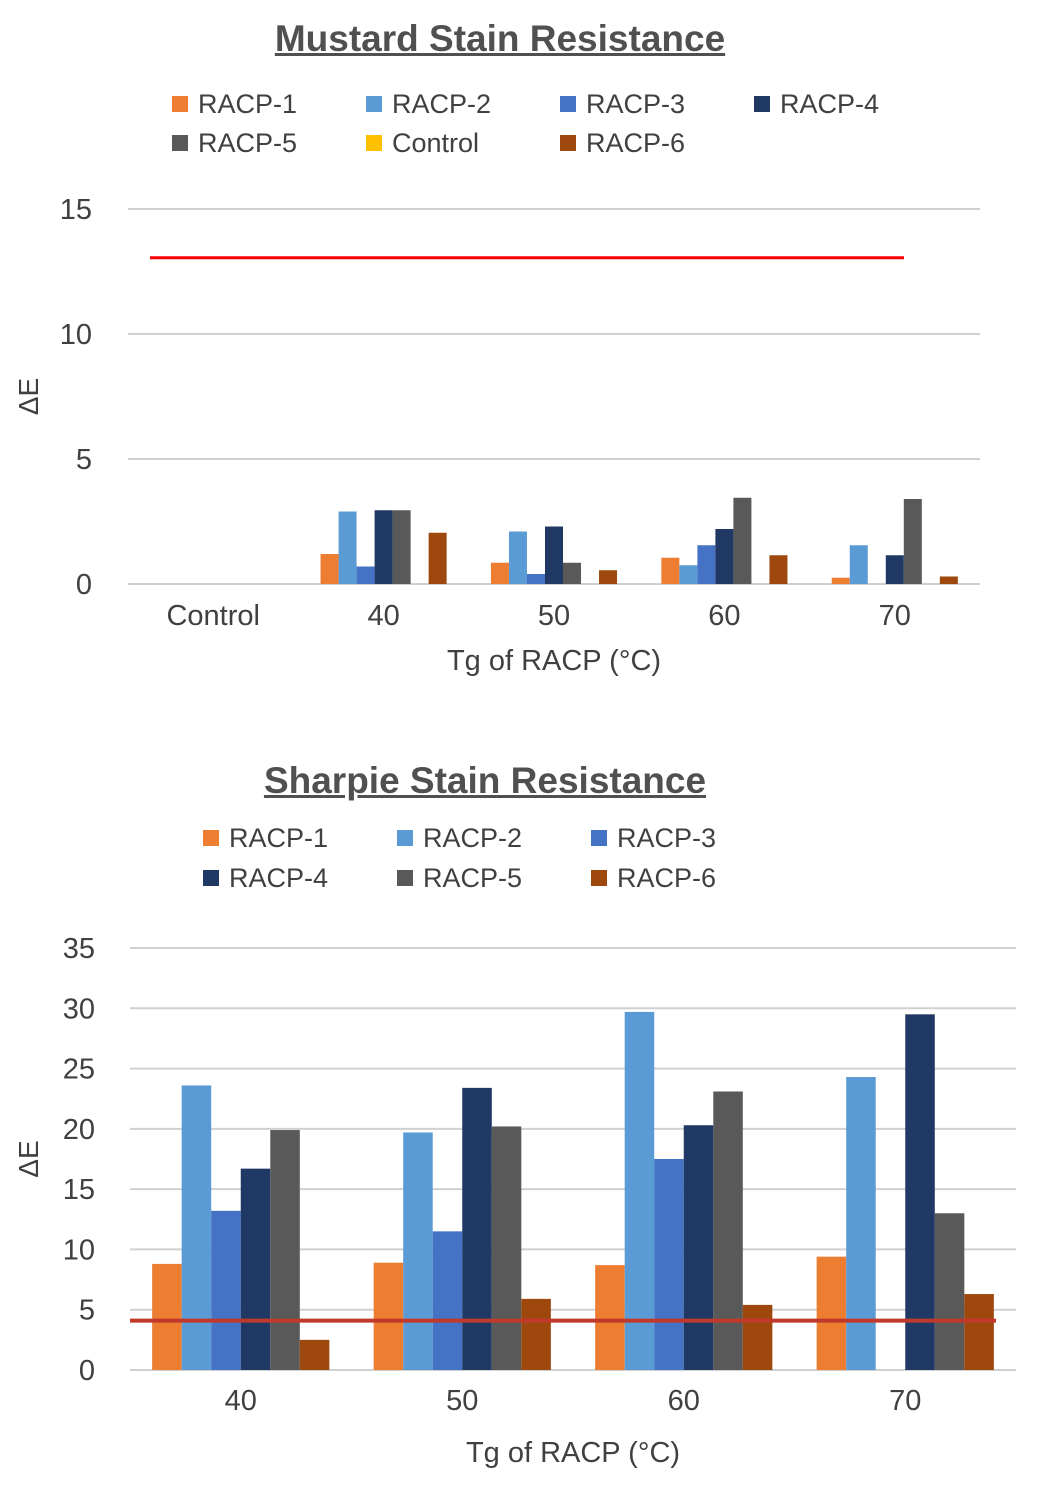  I want to click on legend-item-racp-4: RACP-4, so click(265, 878).